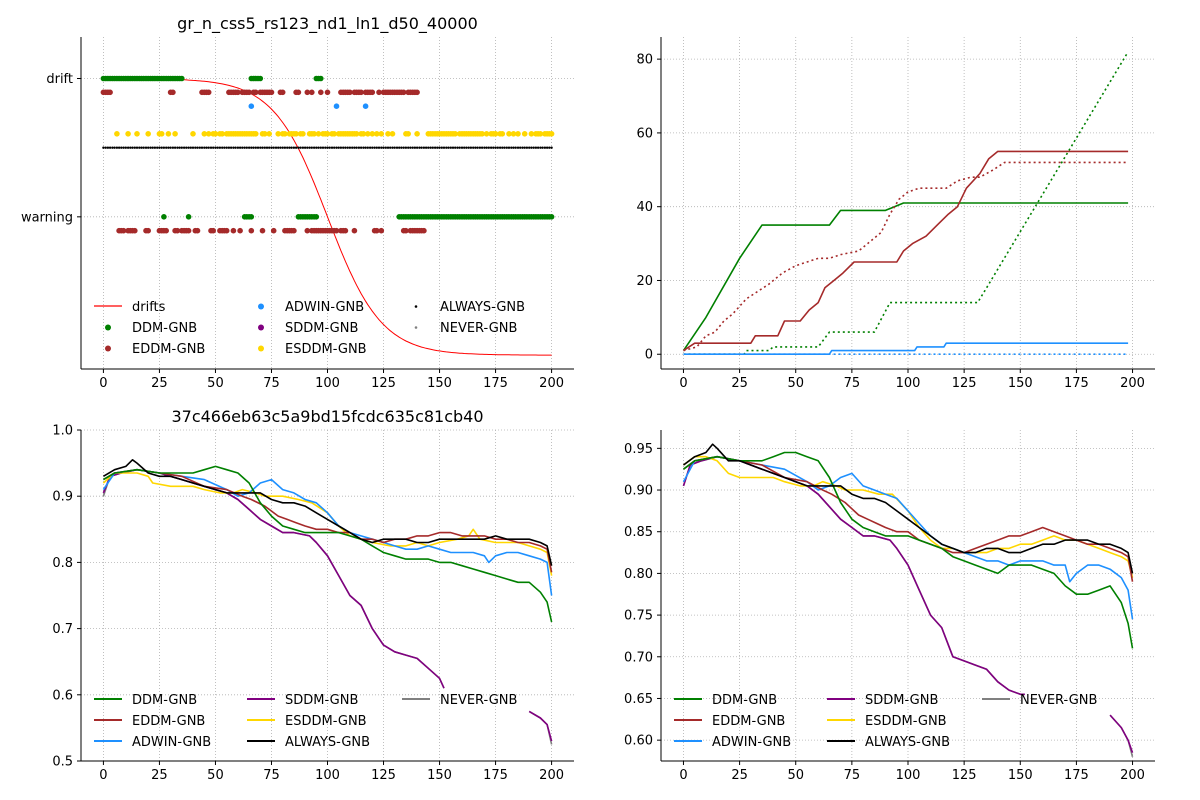 The height and width of the screenshot is (800, 1200). What do you see at coordinates (327, 24) in the screenshot?
I see `chart-title: gr_n_css5_rs123_nd1_ln1_d50_40000` at bounding box center [327, 24].